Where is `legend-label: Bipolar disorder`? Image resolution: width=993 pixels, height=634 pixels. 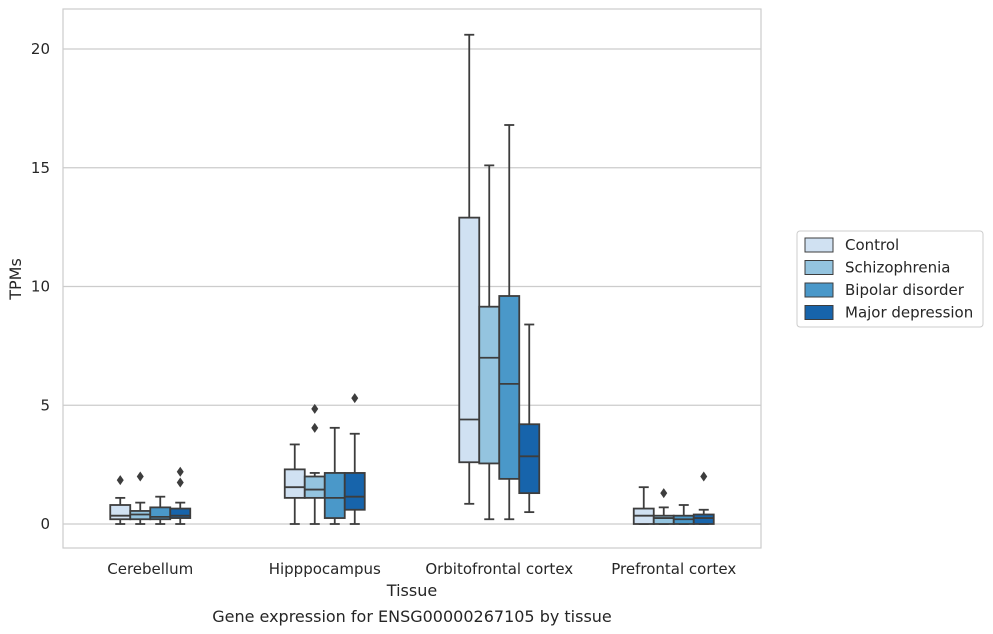 legend-label: Bipolar disorder is located at coordinates (905, 290).